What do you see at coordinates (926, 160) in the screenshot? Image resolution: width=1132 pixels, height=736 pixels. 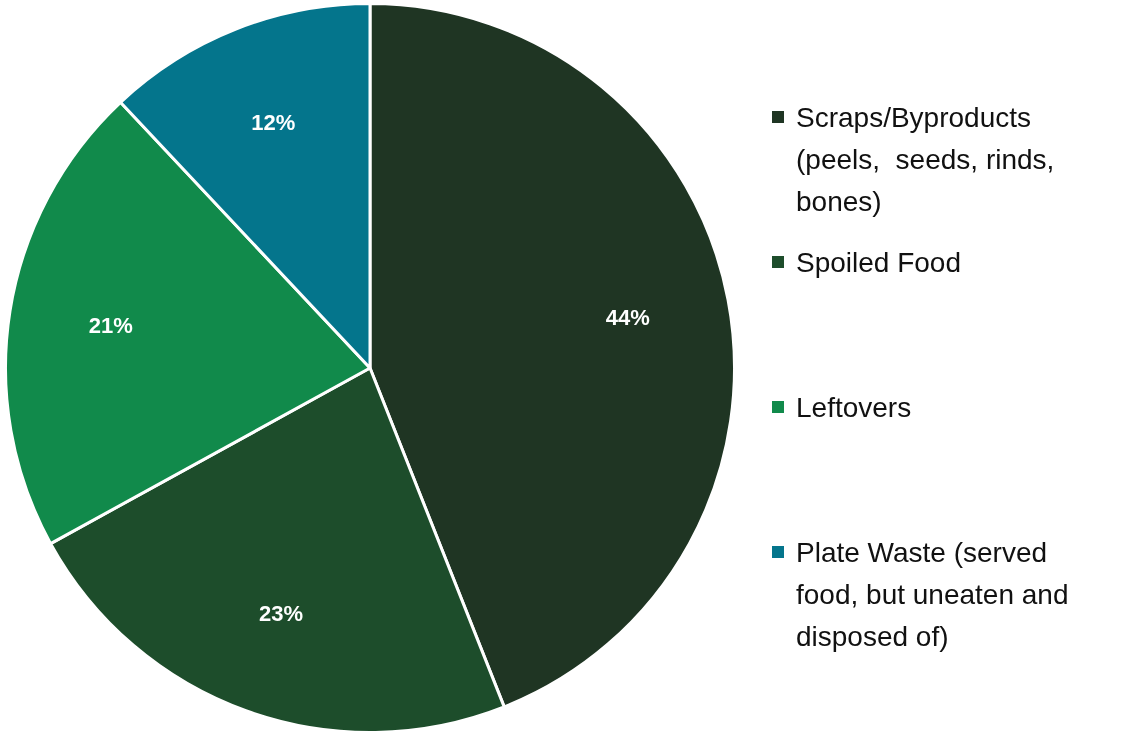 I see `legend-label: Scraps/Byproducts (peels, seeds, rinds, bones)` at bounding box center [926, 160].